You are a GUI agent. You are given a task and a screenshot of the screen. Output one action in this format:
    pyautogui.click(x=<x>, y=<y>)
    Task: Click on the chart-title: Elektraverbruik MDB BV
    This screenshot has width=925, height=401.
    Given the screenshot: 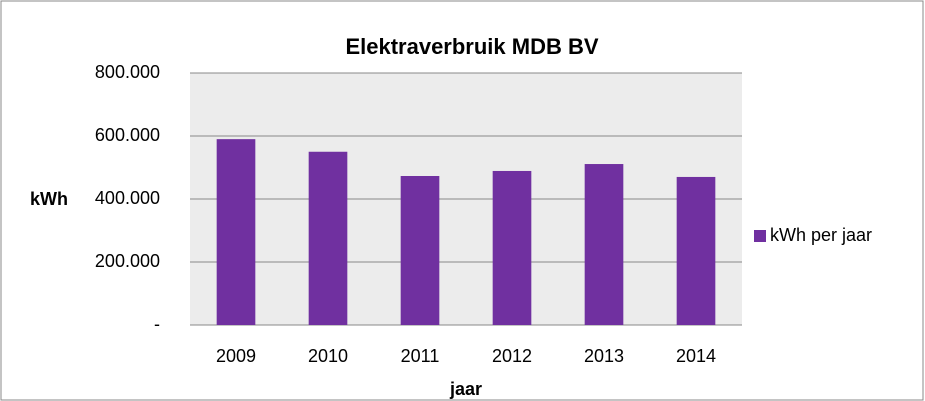 What is the action you would take?
    pyautogui.click(x=471, y=46)
    